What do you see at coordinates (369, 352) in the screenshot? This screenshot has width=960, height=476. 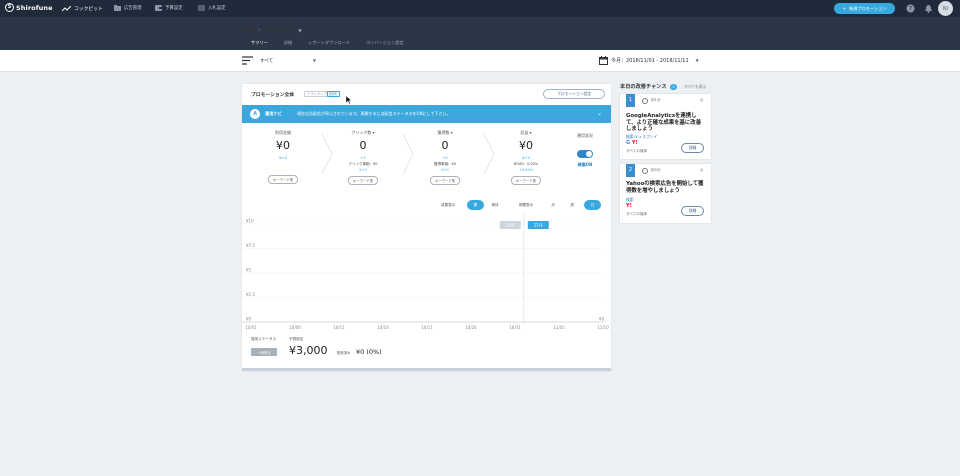 I see `used-value: ¥0 (0%)` at bounding box center [369, 352].